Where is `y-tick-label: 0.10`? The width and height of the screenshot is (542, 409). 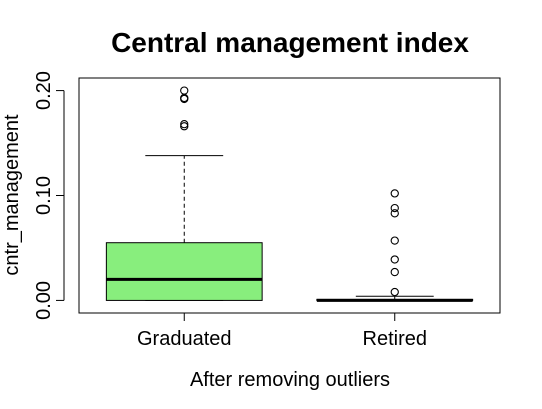 y-tick-label: 0.10 is located at coordinates (44, 195).